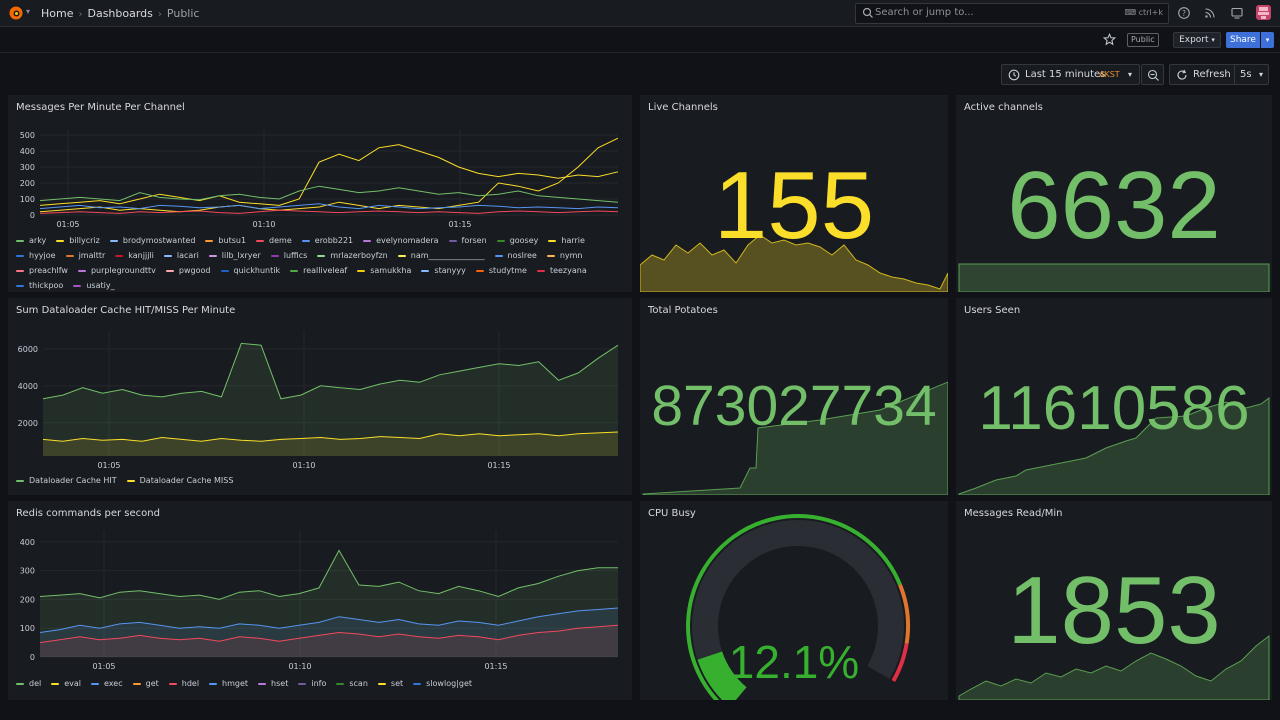 The image size is (1280, 720). I want to click on legend-item: set, so click(390, 683).